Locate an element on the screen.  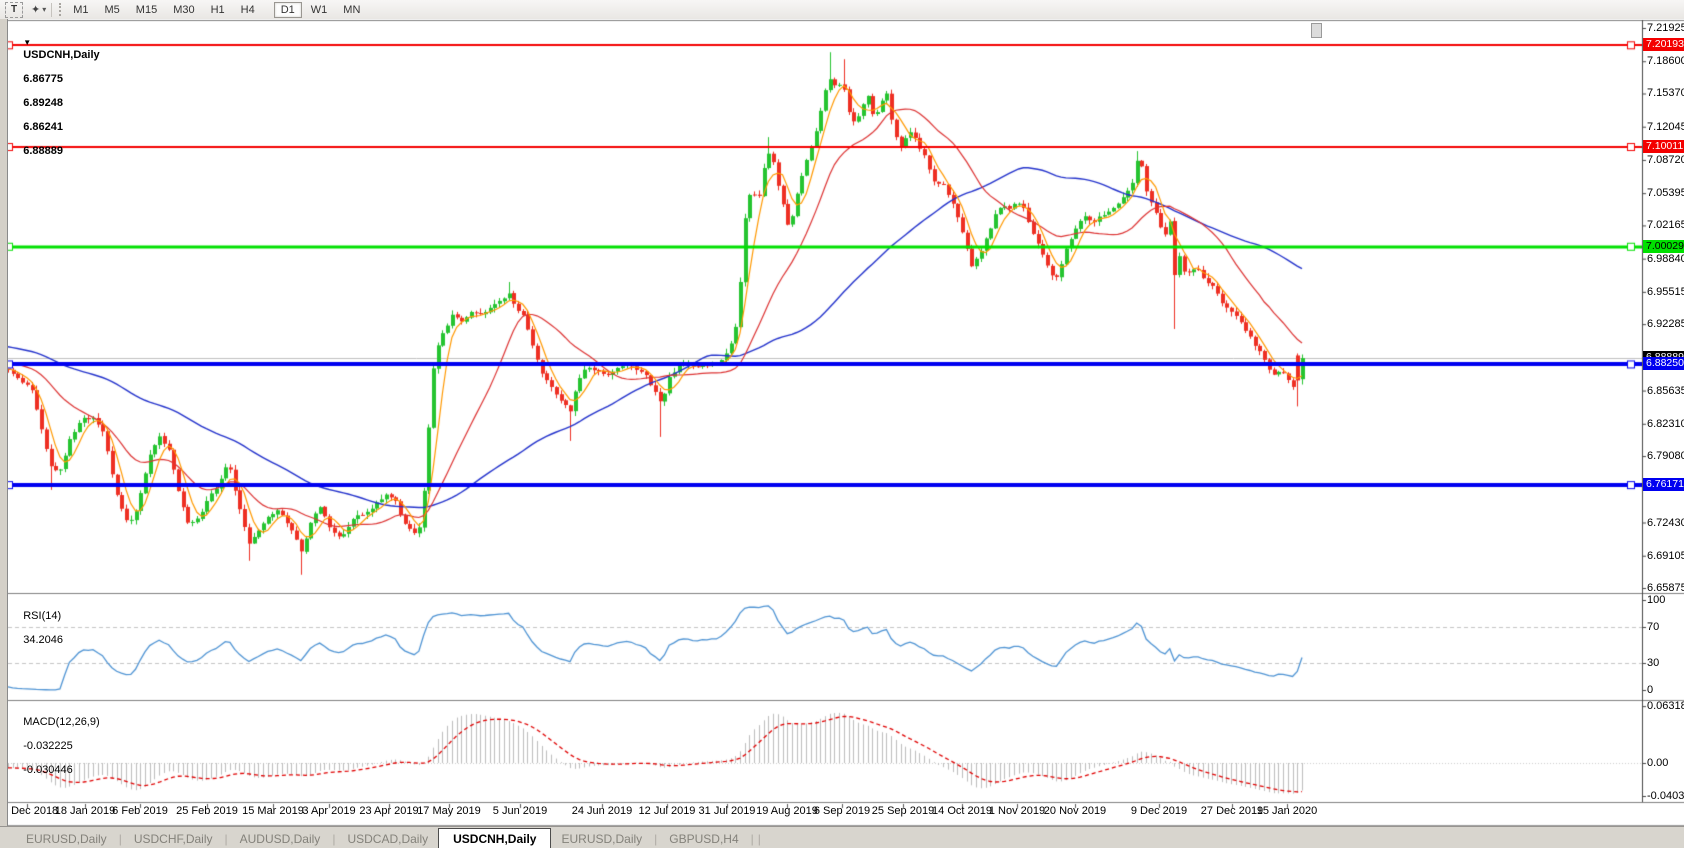
date-axis-label: 9 Dec 2019 is located at coordinates (1159, 811).